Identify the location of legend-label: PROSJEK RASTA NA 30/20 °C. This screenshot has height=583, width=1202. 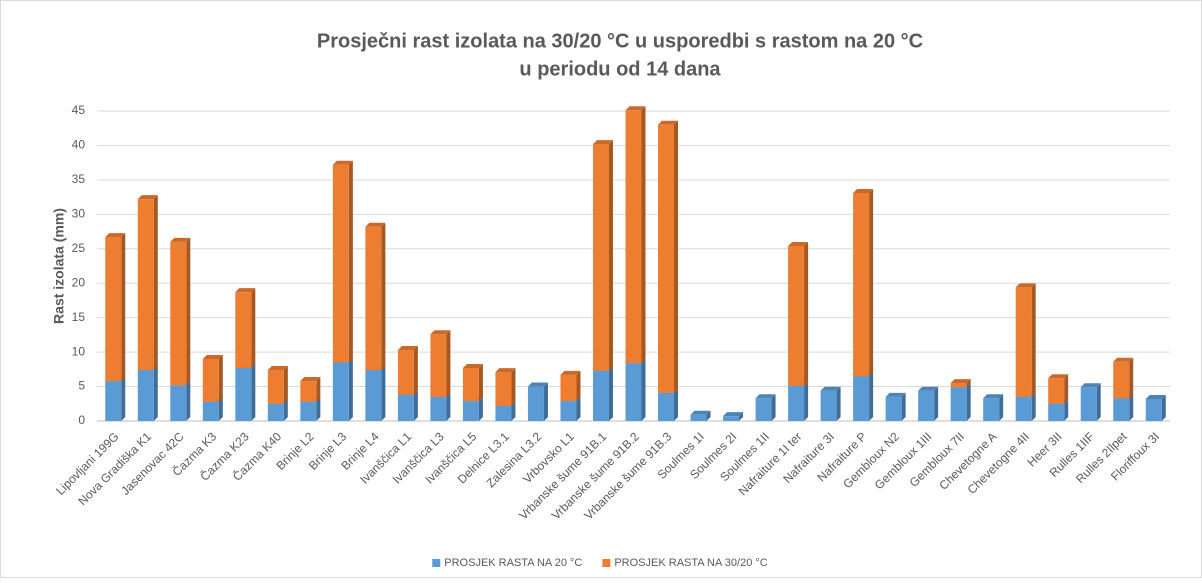
(690, 563).